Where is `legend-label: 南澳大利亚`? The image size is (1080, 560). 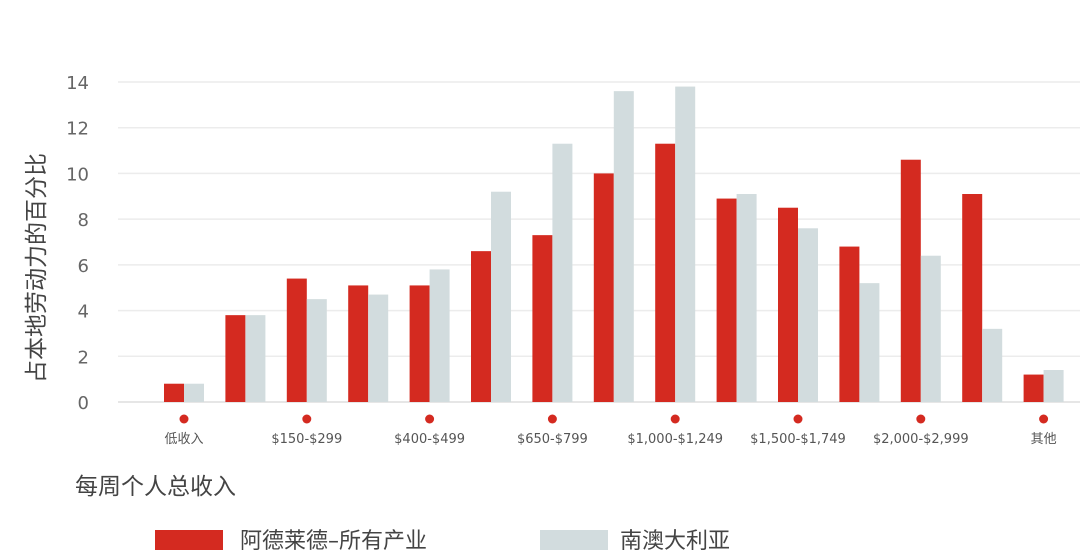 legend-label: 南澳大利亚 is located at coordinates (675, 541).